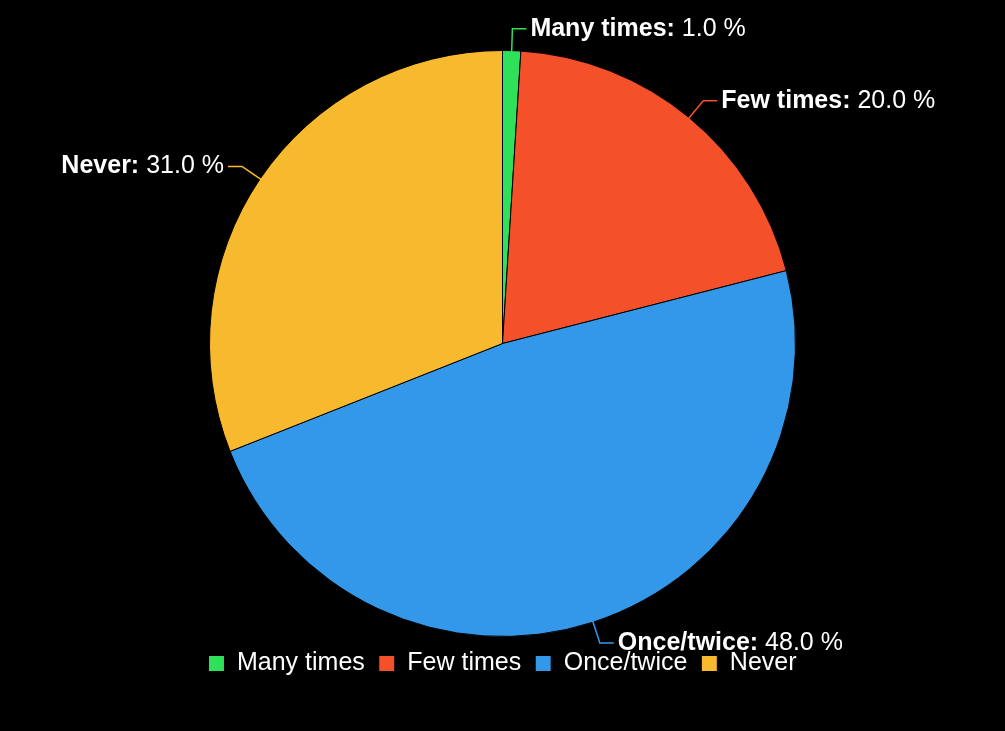 The width and height of the screenshot is (1005, 731). What do you see at coordinates (464, 661) in the screenshot?
I see `legend-label: Few times` at bounding box center [464, 661].